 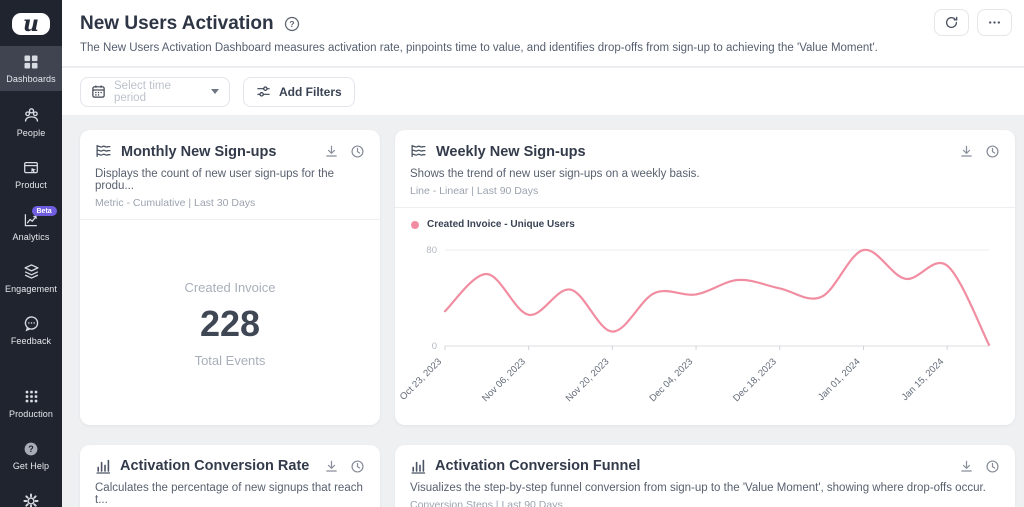 What do you see at coordinates (486, 503) in the screenshot?
I see `card-meta: Conversion Steps | Last 90 Days` at bounding box center [486, 503].